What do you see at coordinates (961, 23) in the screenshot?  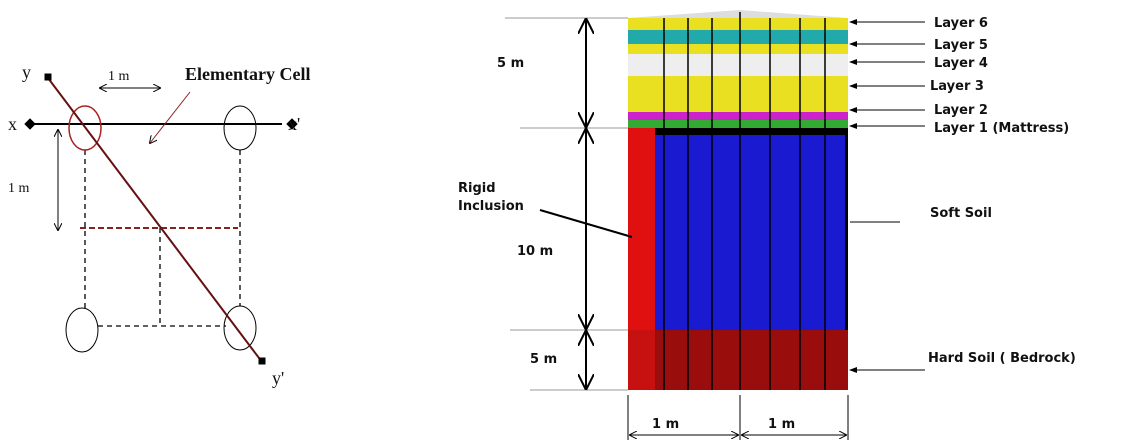 I see `layer-label: Layer 6` at bounding box center [961, 23].